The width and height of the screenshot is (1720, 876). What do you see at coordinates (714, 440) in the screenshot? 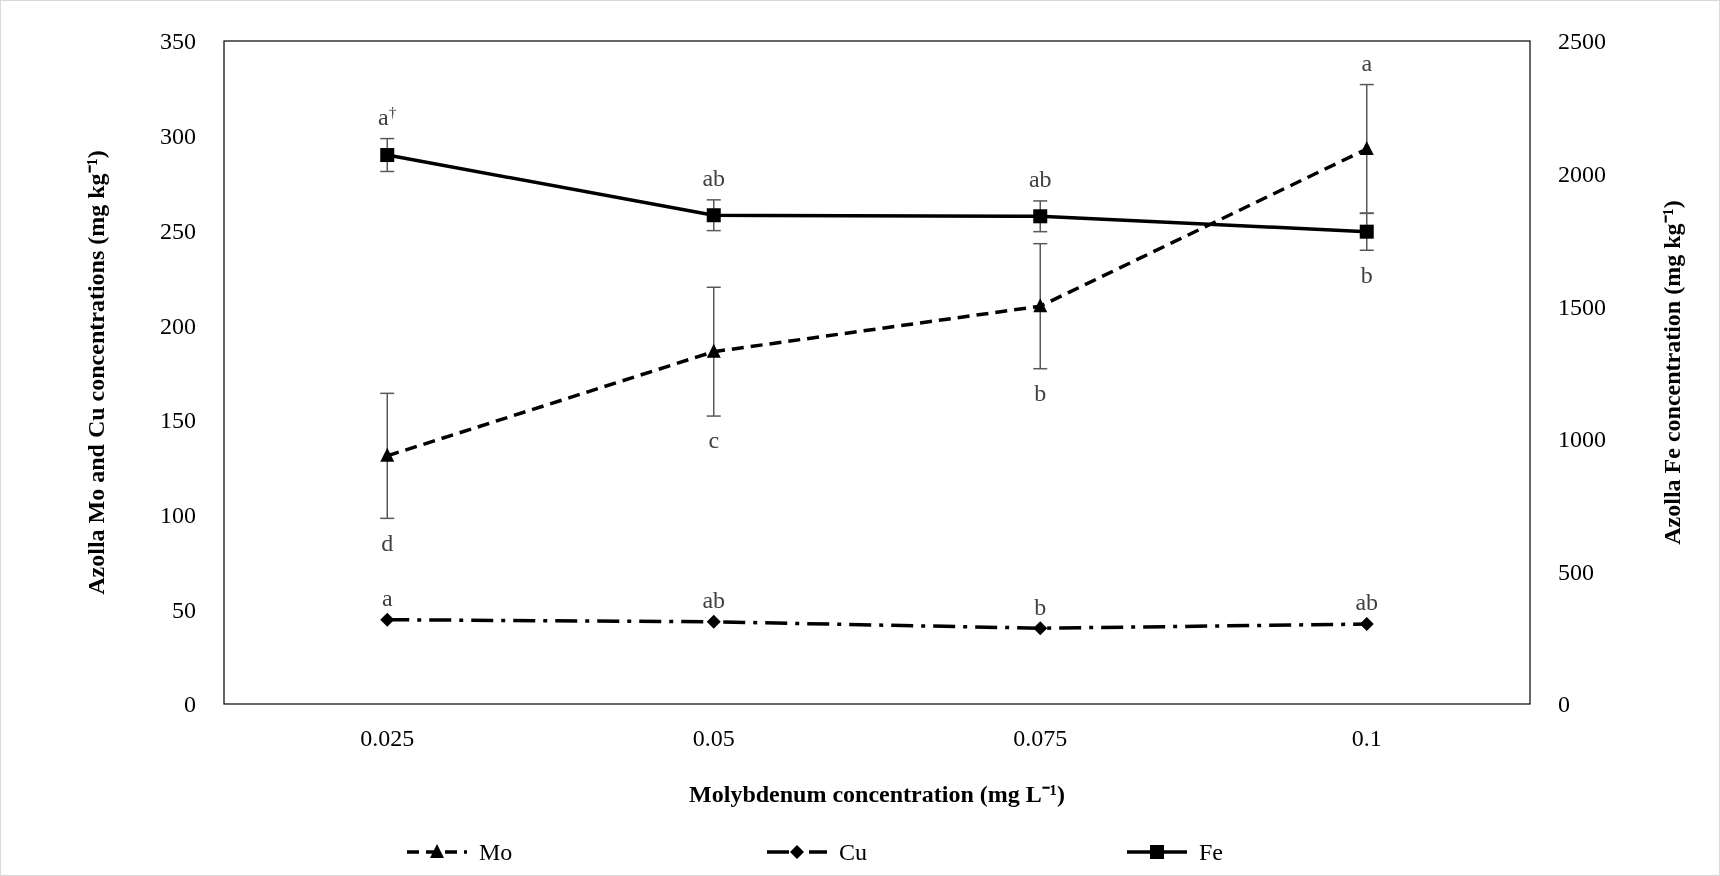
I see `data-label: c` at bounding box center [714, 440].